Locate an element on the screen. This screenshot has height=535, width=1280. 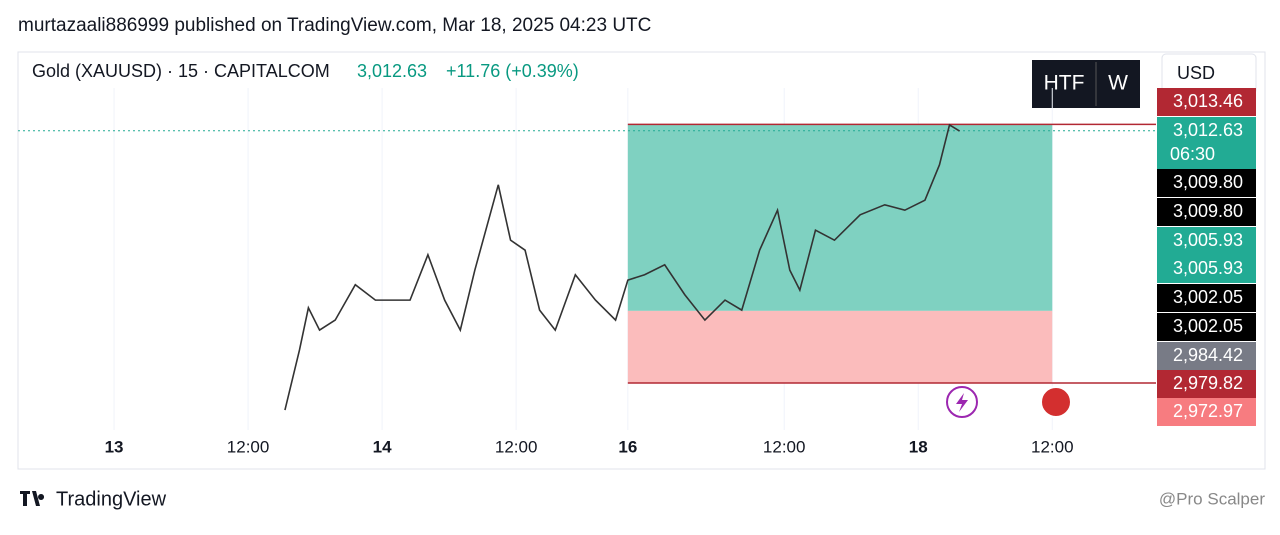
x-tick-label: 14 is located at coordinates (382, 446).